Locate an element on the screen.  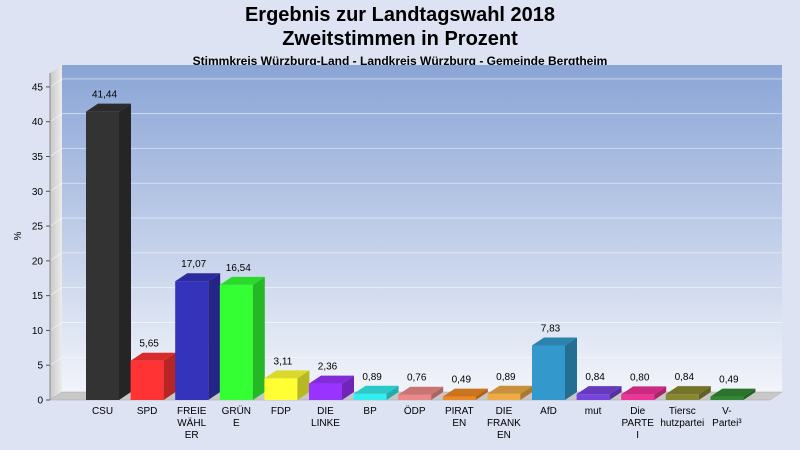
bar: 0,80 is located at coordinates (644, 386).